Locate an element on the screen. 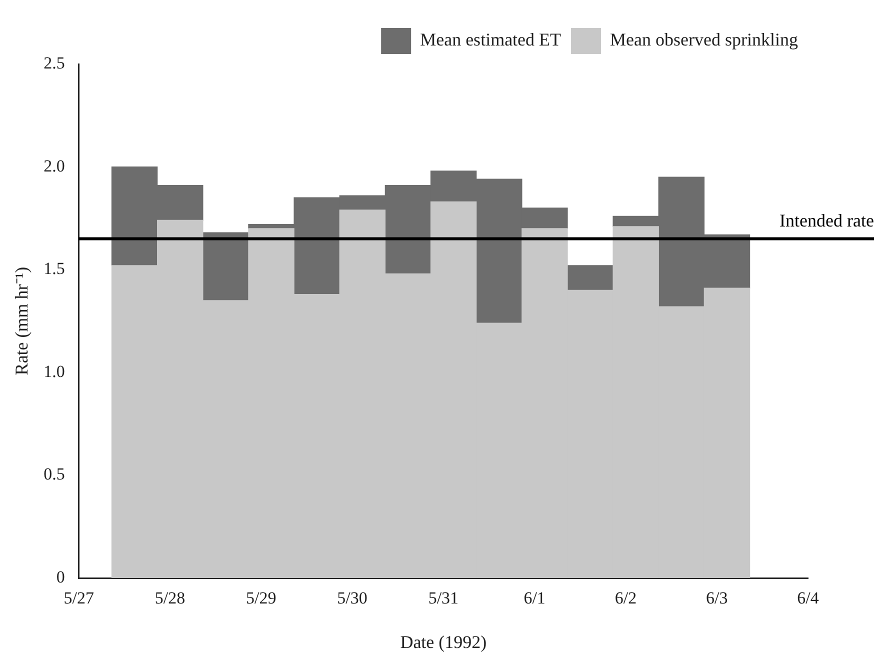 The width and height of the screenshot is (888, 671). ref-line-label: Intended rate is located at coordinates (827, 220).